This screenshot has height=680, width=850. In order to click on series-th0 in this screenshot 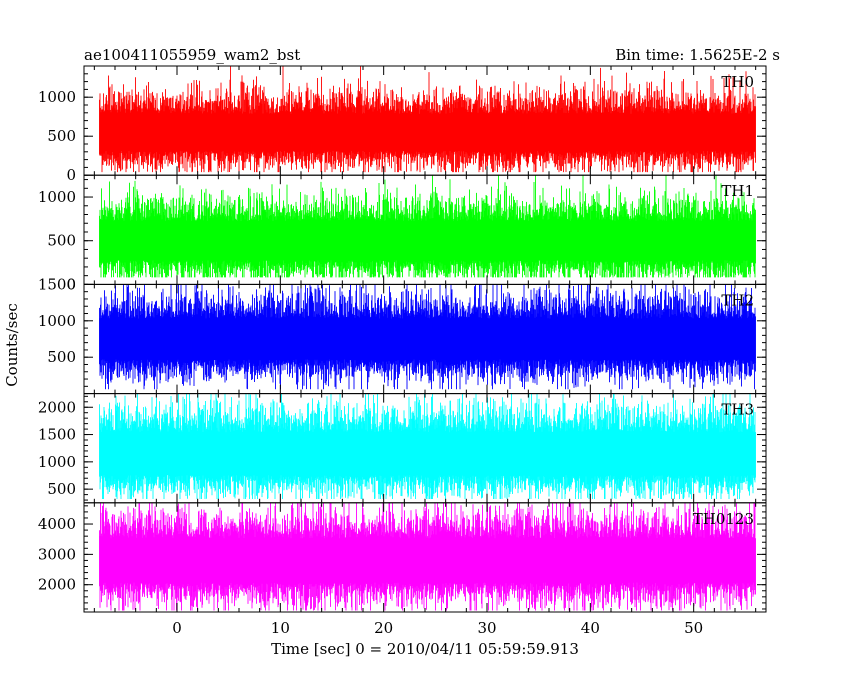, I will do `click(427, 119)`.